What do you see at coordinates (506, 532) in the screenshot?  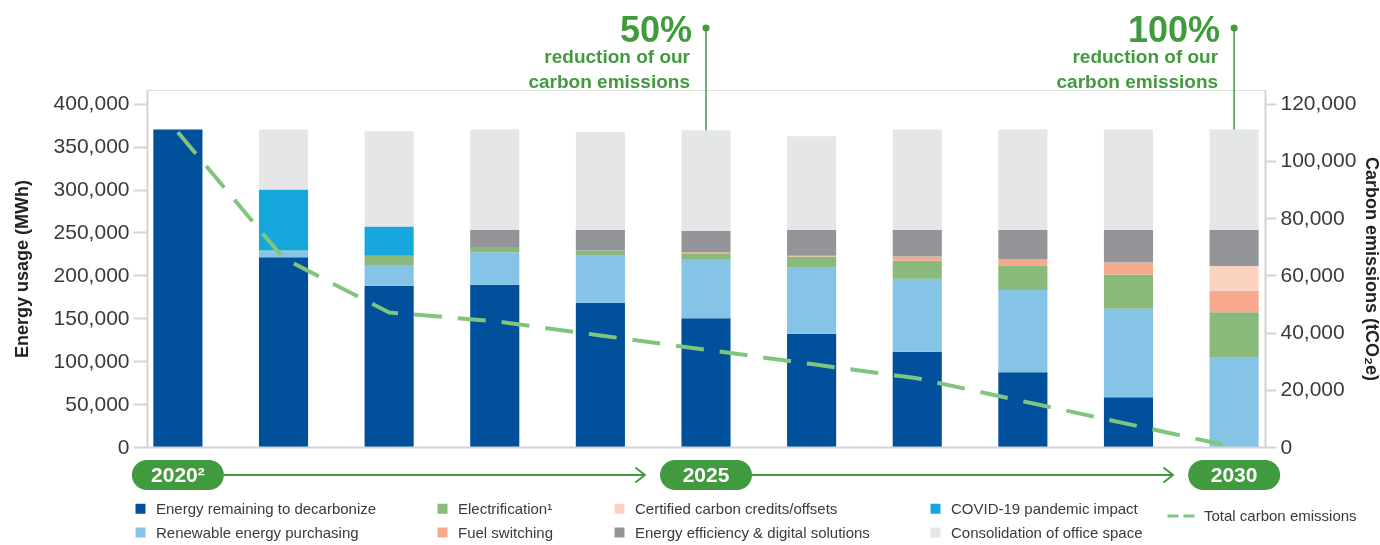 I see `legend-label: Fuel switching` at bounding box center [506, 532].